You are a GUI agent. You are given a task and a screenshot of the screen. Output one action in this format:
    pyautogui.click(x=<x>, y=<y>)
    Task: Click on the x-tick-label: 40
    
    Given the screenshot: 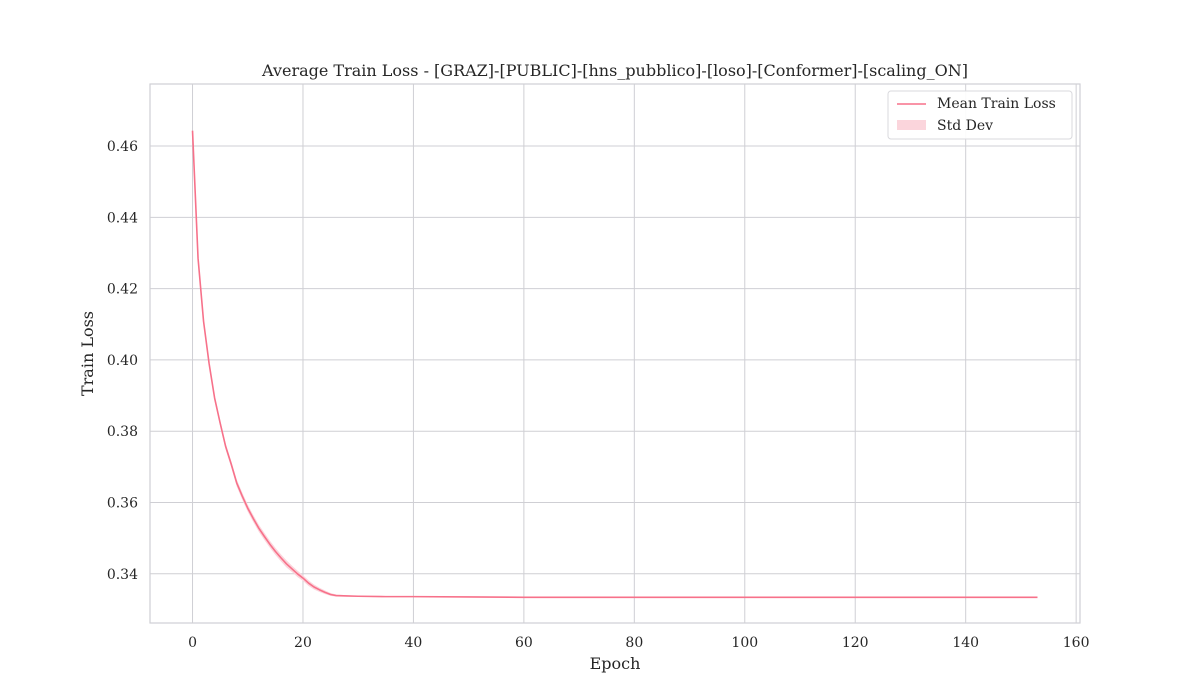 What is the action you would take?
    pyautogui.click(x=414, y=643)
    